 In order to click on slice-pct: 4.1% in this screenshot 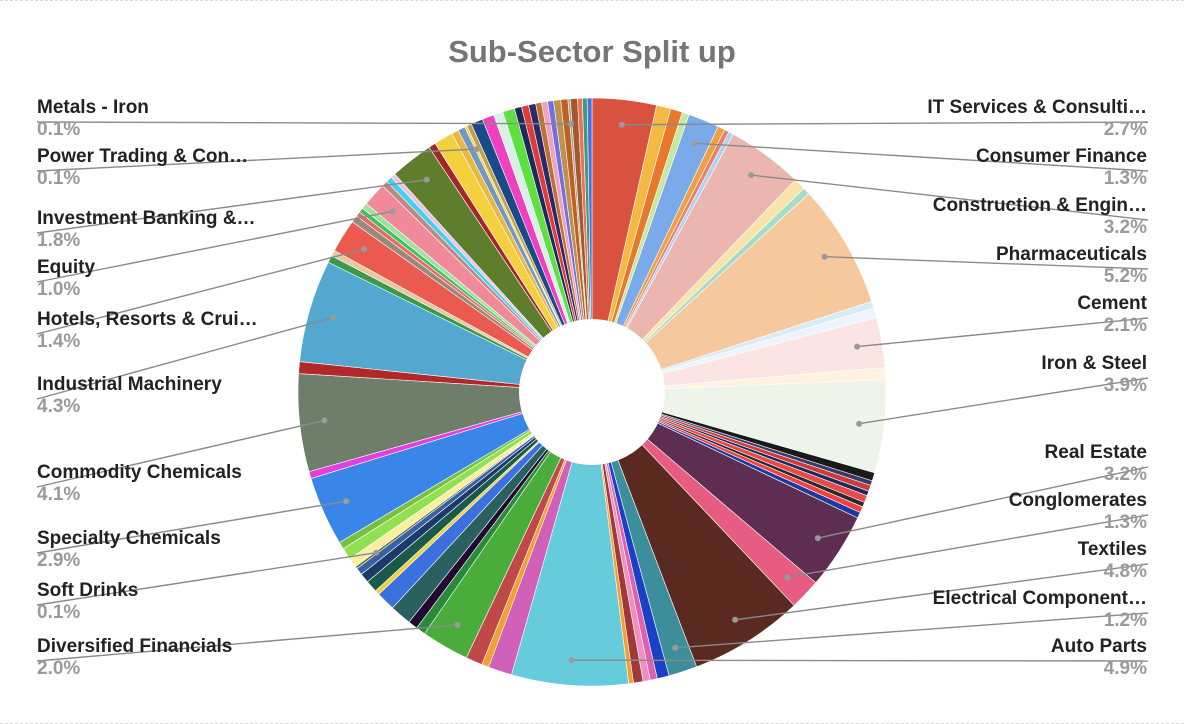, I will do `click(59, 494)`.